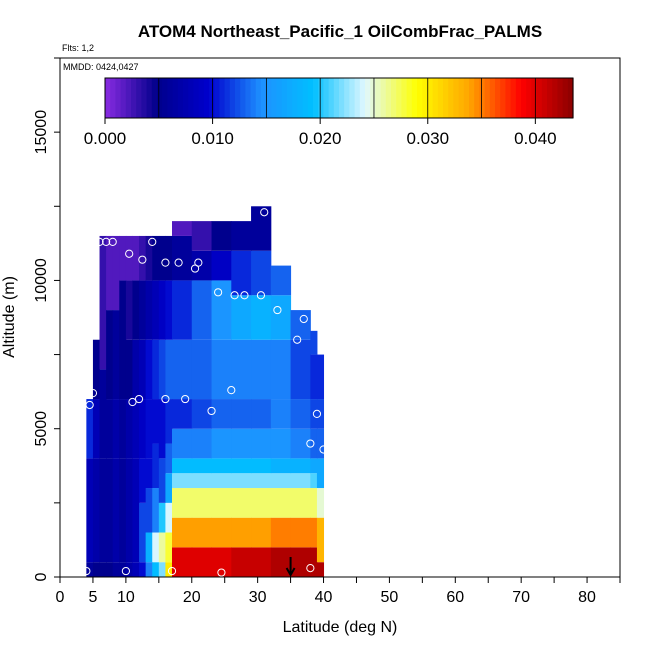 The width and height of the screenshot is (650, 650). I want to click on x-axis: 0 5 10 20 30 40 50 60 70 80, so click(338, 591).